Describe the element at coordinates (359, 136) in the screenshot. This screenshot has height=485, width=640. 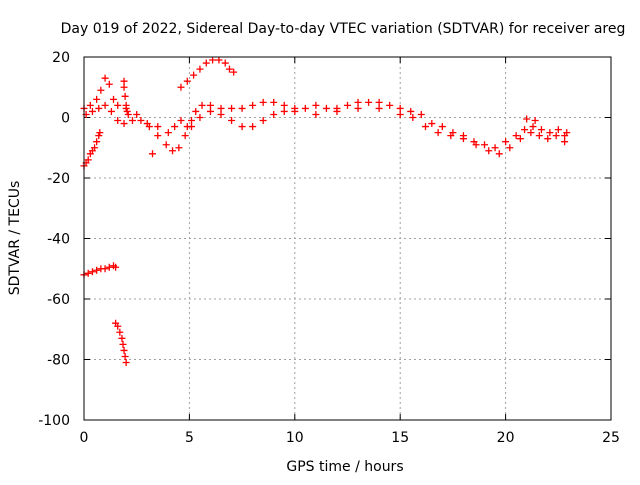
I see `series-isolated` at that location.